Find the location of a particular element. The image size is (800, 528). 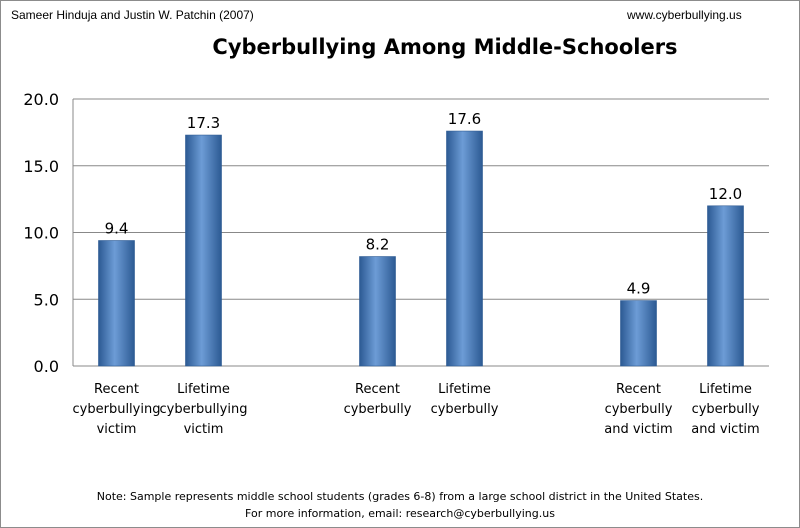

x-tick-label: Recent cyberbullying victim is located at coordinates (117, 409).